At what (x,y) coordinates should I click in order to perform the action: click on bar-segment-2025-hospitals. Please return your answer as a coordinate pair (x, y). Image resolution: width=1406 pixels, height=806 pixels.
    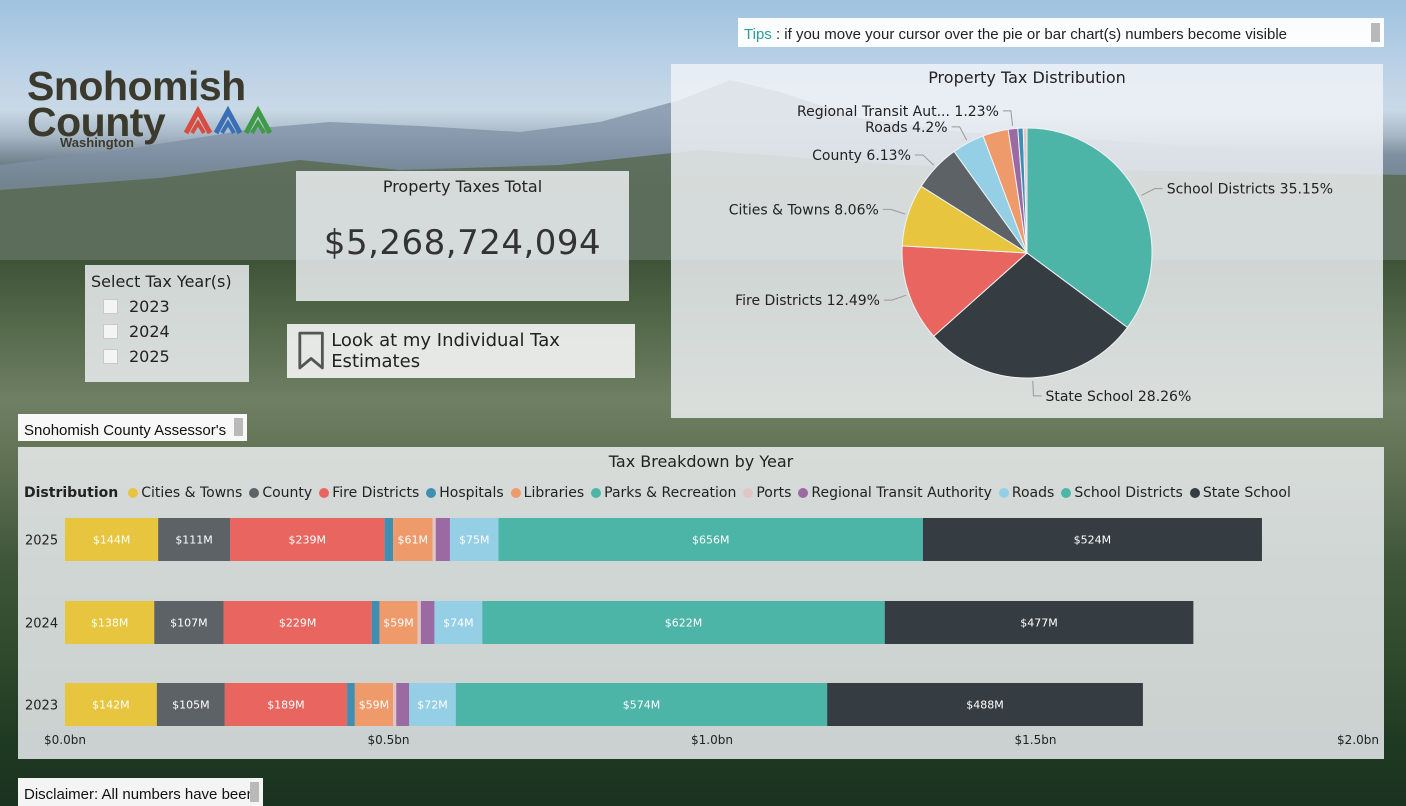
    Looking at the image, I should click on (389, 539).